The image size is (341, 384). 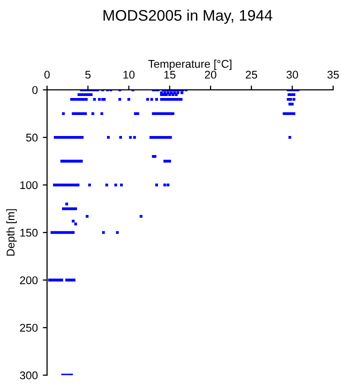 What do you see at coordinates (29, 328) in the screenshot?
I see `y-tick-label: 250` at bounding box center [29, 328].